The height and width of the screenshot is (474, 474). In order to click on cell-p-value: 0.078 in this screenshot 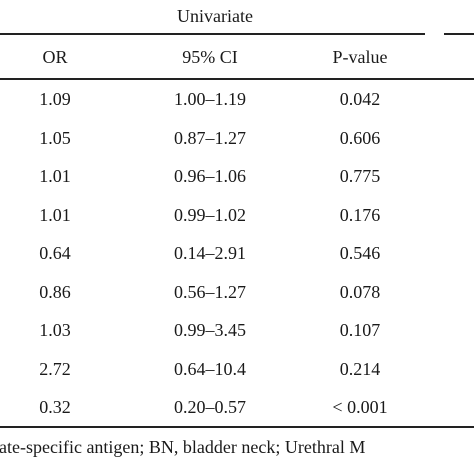, I will do `click(360, 291)`.